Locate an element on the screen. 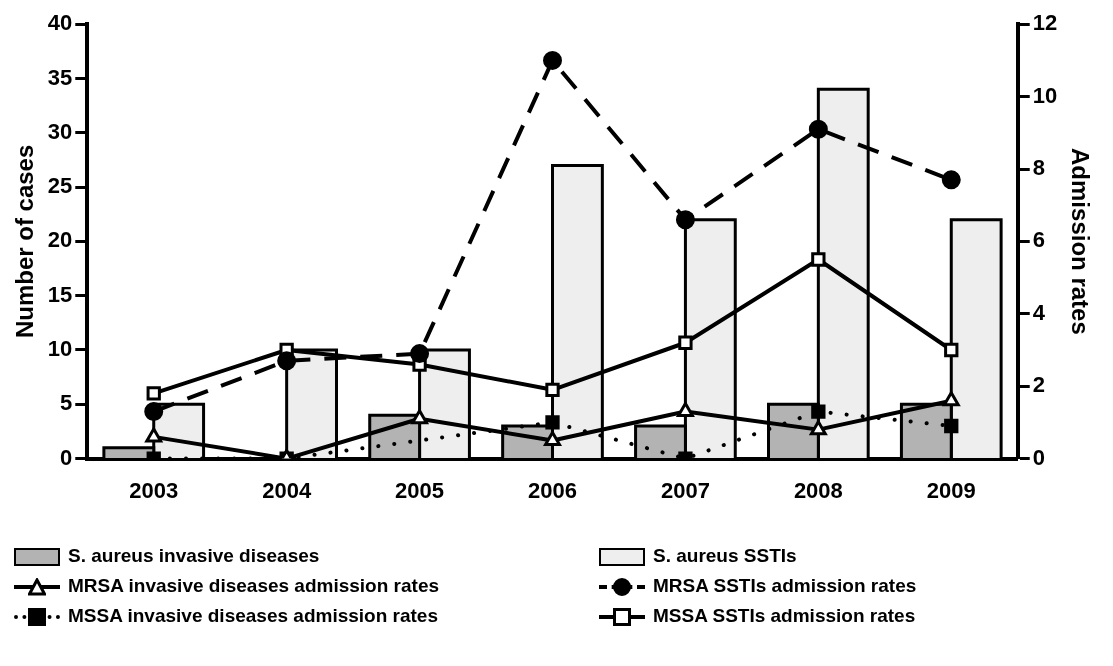  y-tick-label: 15 is located at coordinates (60, 294).